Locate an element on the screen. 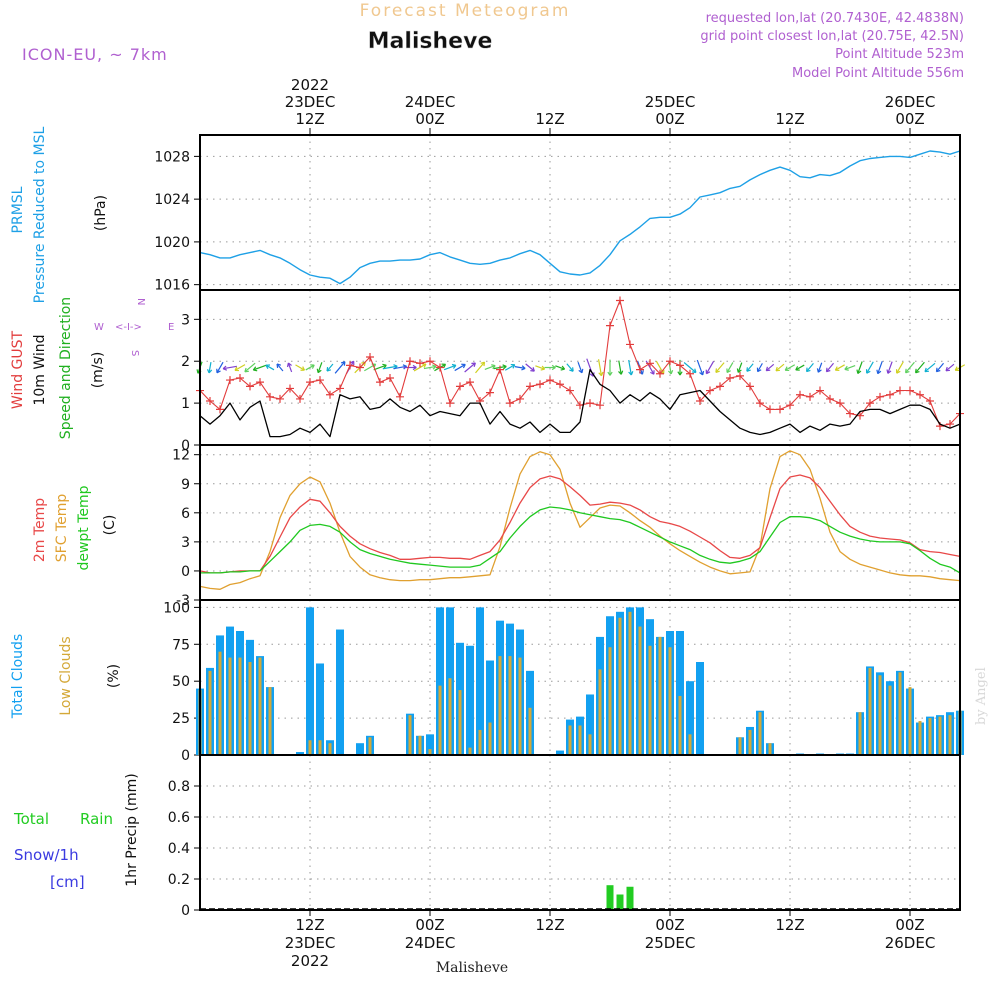  total-label: Total is located at coordinates (31, 819).